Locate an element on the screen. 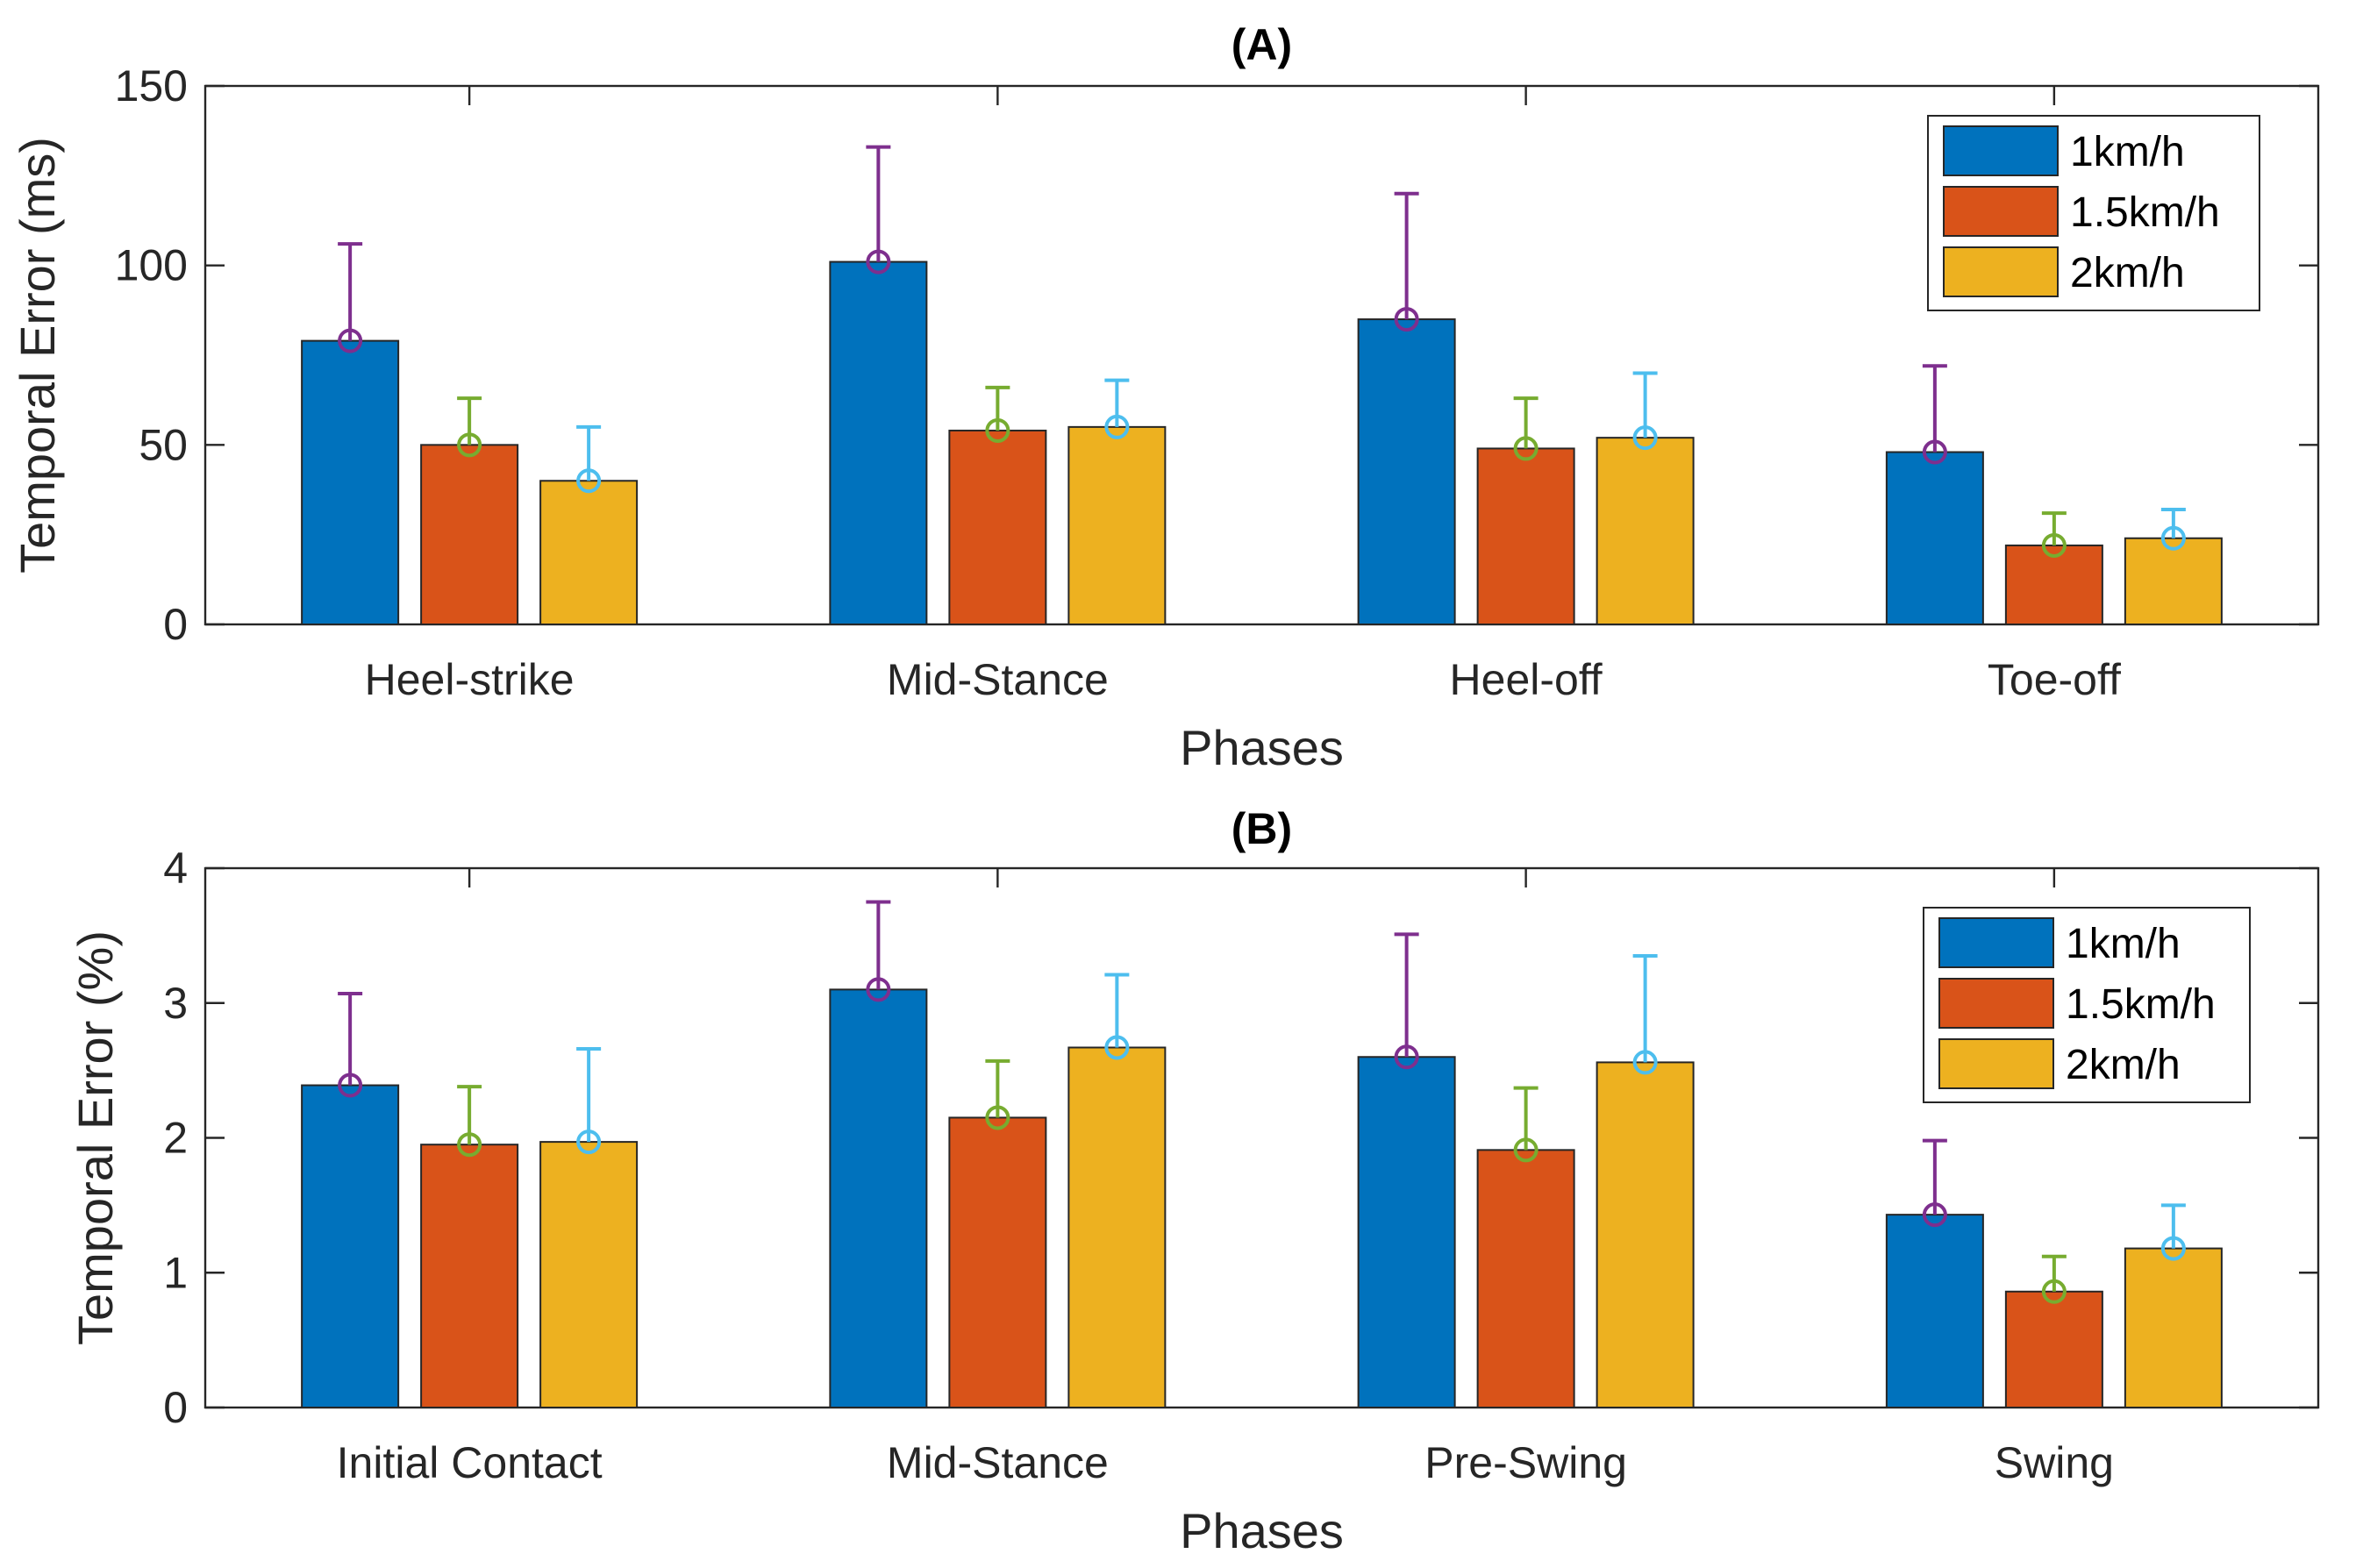  x-tick-label: Toe-off is located at coordinates (2054, 680).